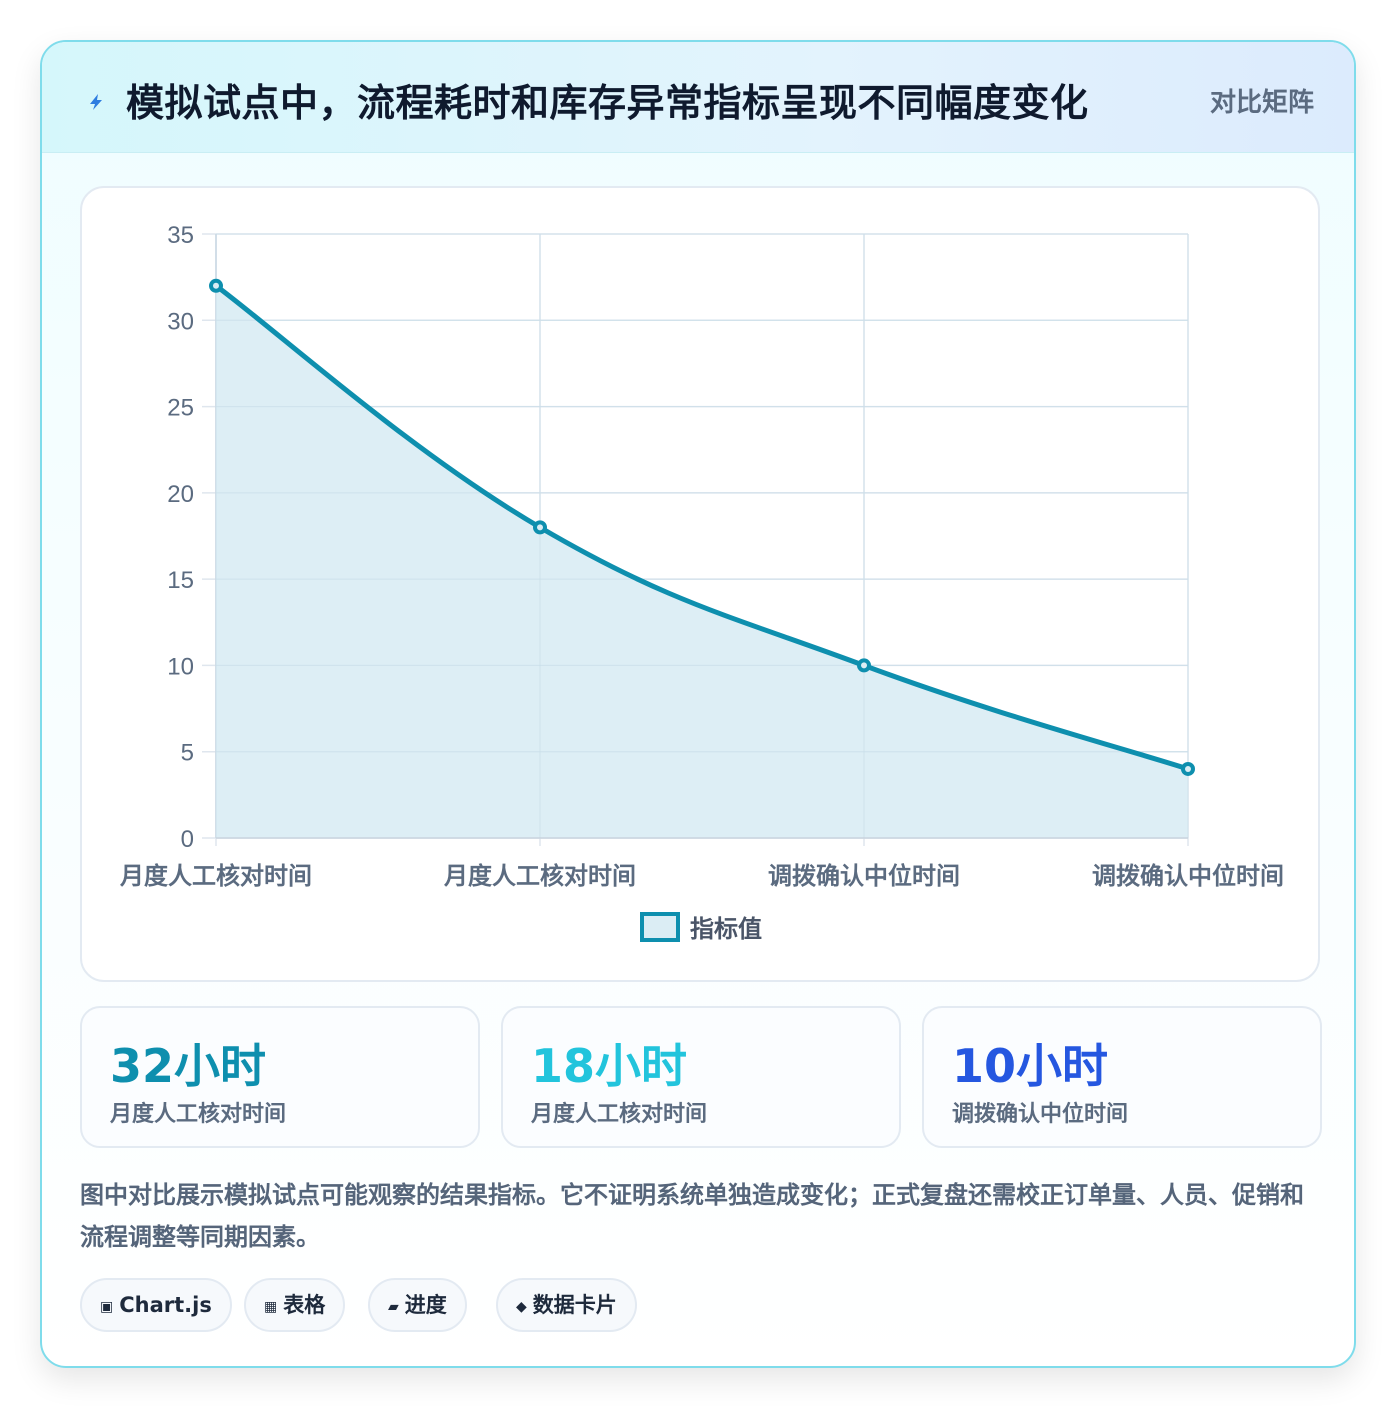 Image resolution: width=1400 pixels, height=1412 pixels. Describe the element at coordinates (607, 103) in the screenshot. I see `page-title: 模拟试点中，流程耗时和库存异常指标呈现不同幅度变化` at that location.